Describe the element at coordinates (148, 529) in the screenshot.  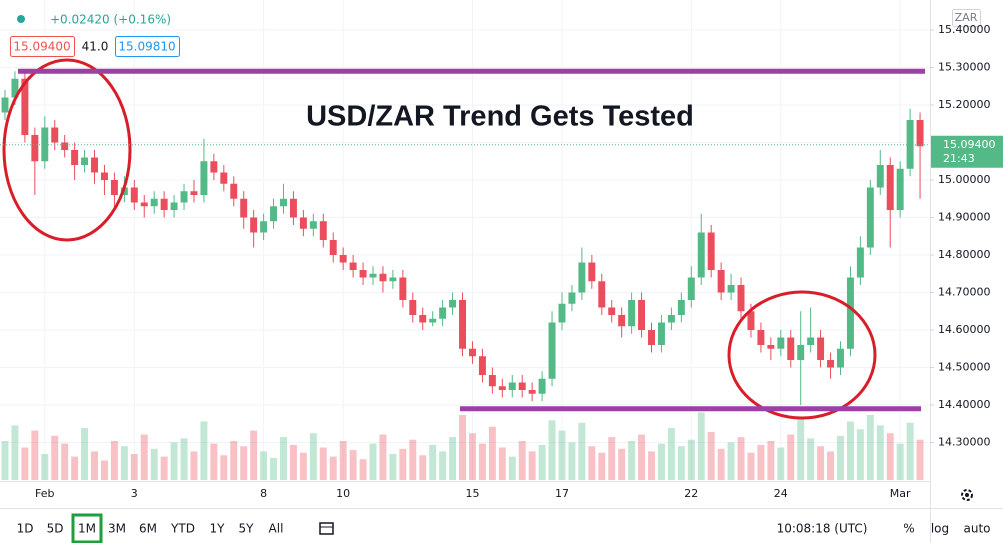
I see `range-button: 6M` at that location.